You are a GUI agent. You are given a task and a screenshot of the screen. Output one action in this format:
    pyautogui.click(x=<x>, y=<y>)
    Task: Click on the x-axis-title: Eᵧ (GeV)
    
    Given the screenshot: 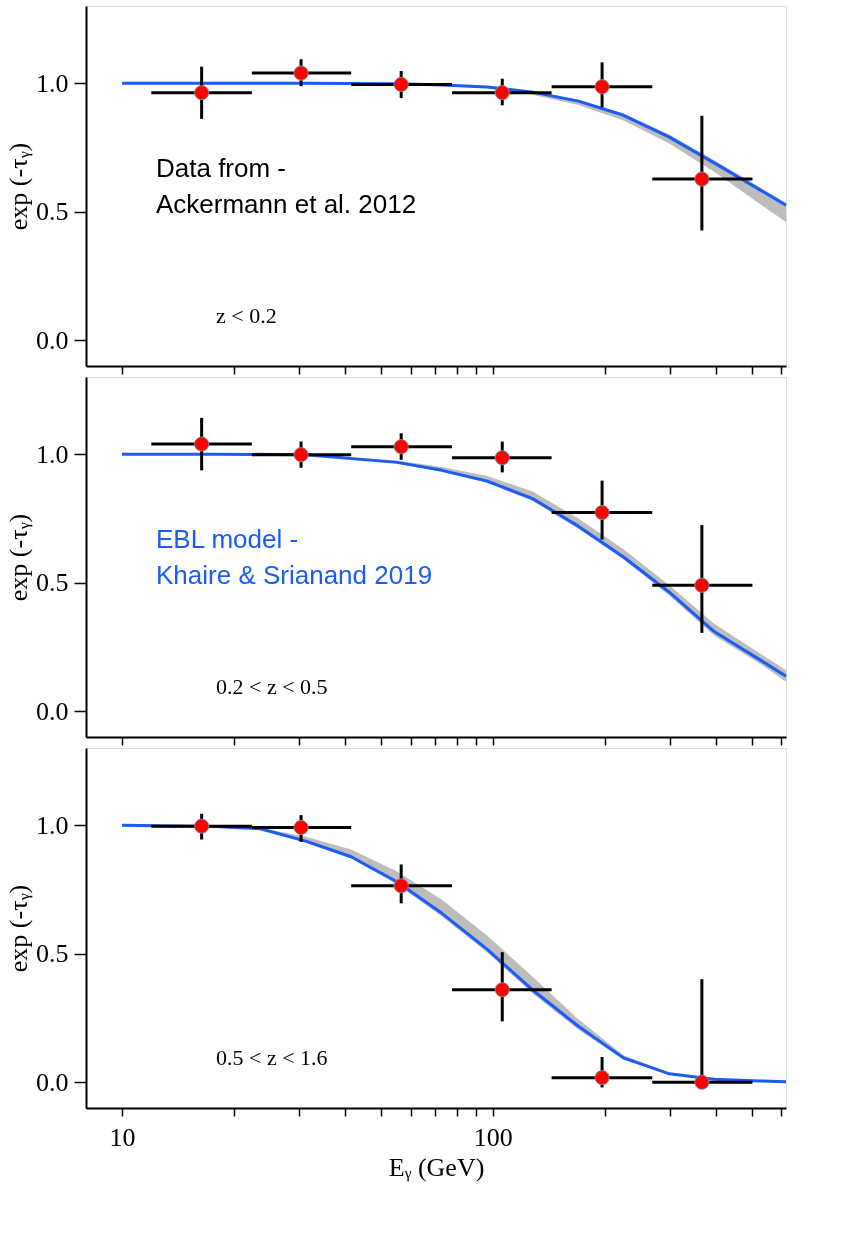 What is the action you would take?
    pyautogui.click(x=436, y=1167)
    